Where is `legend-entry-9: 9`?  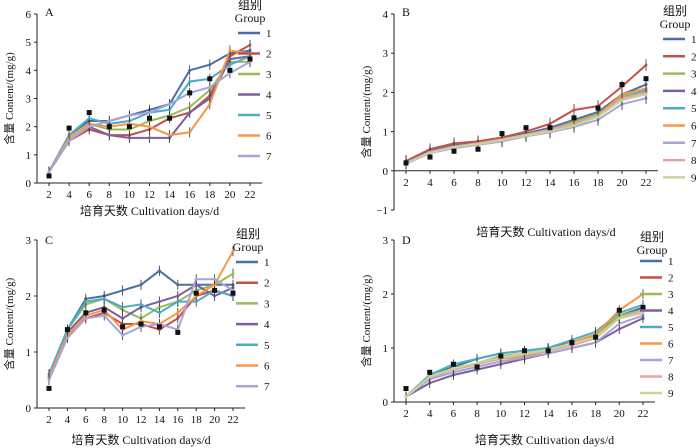
legend-entry-9: 9 is located at coordinates (671, 394).